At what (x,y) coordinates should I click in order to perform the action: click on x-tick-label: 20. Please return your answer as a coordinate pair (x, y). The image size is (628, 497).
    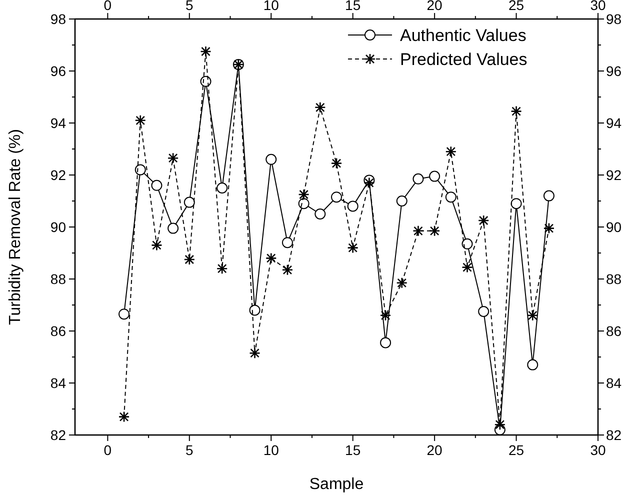
    Looking at the image, I should click on (434, 6).